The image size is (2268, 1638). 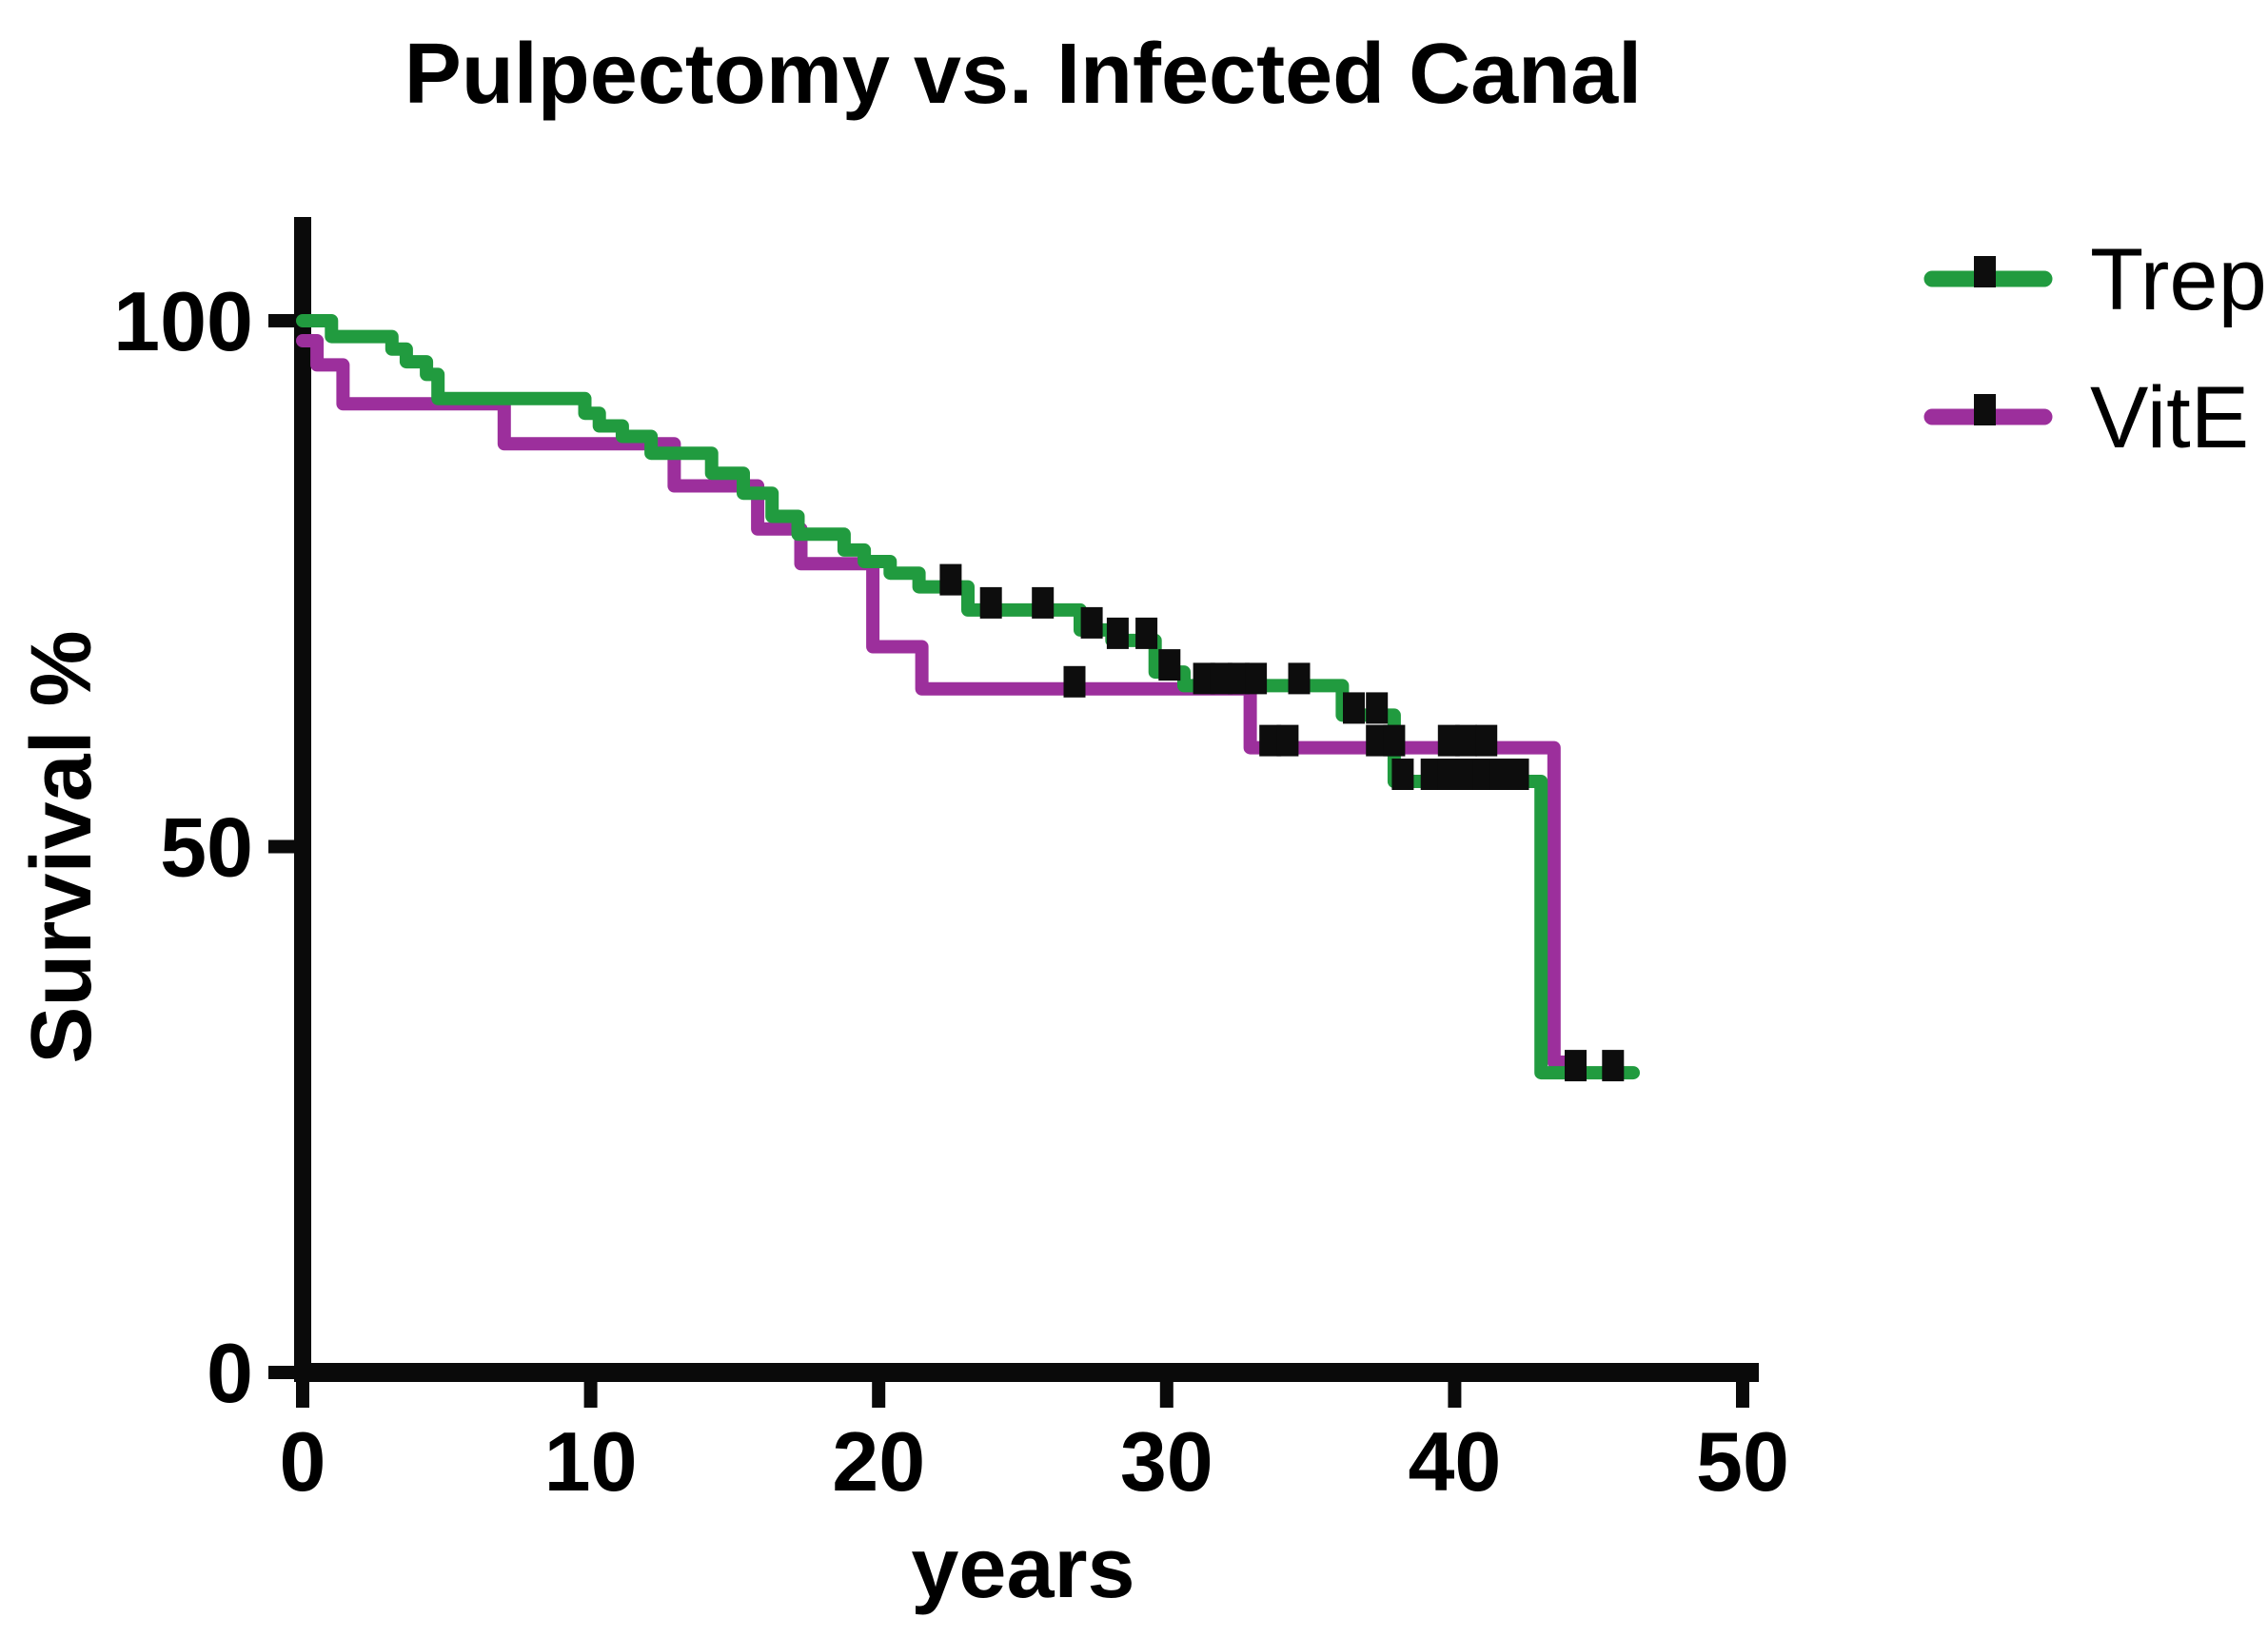 I want to click on x-tick-label-20: 20, so click(x=879, y=1461).